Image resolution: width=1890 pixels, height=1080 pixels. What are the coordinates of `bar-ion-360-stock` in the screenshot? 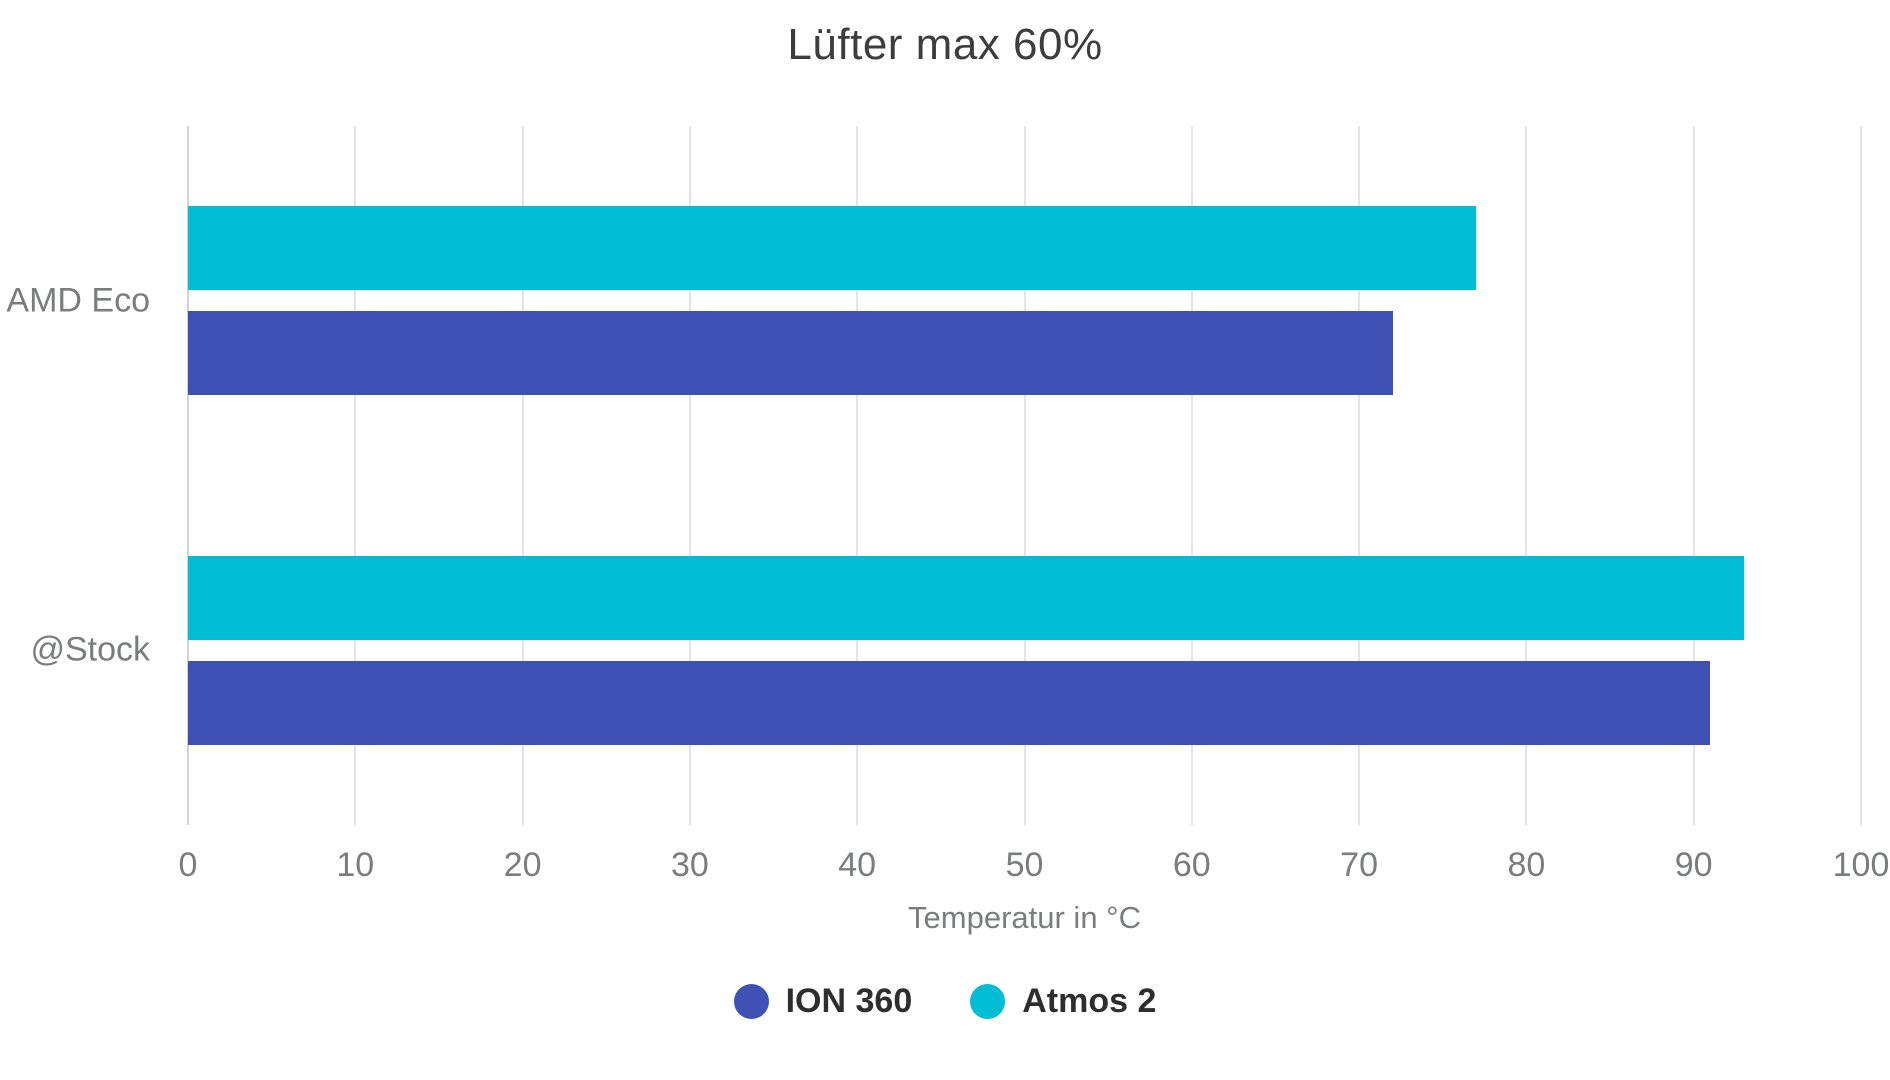 It's located at (949, 702).